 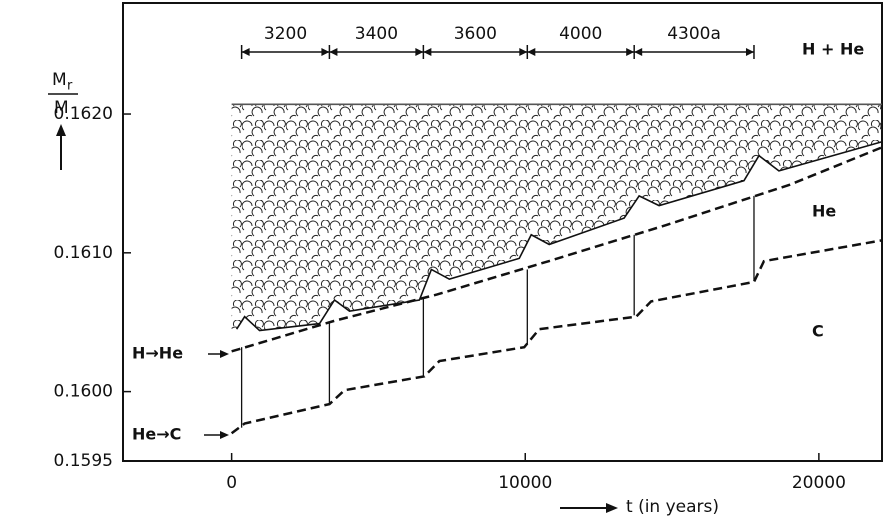 What do you see at coordinates (285, 34) in the screenshot?
I see `interval-label: 3200` at bounding box center [285, 34].